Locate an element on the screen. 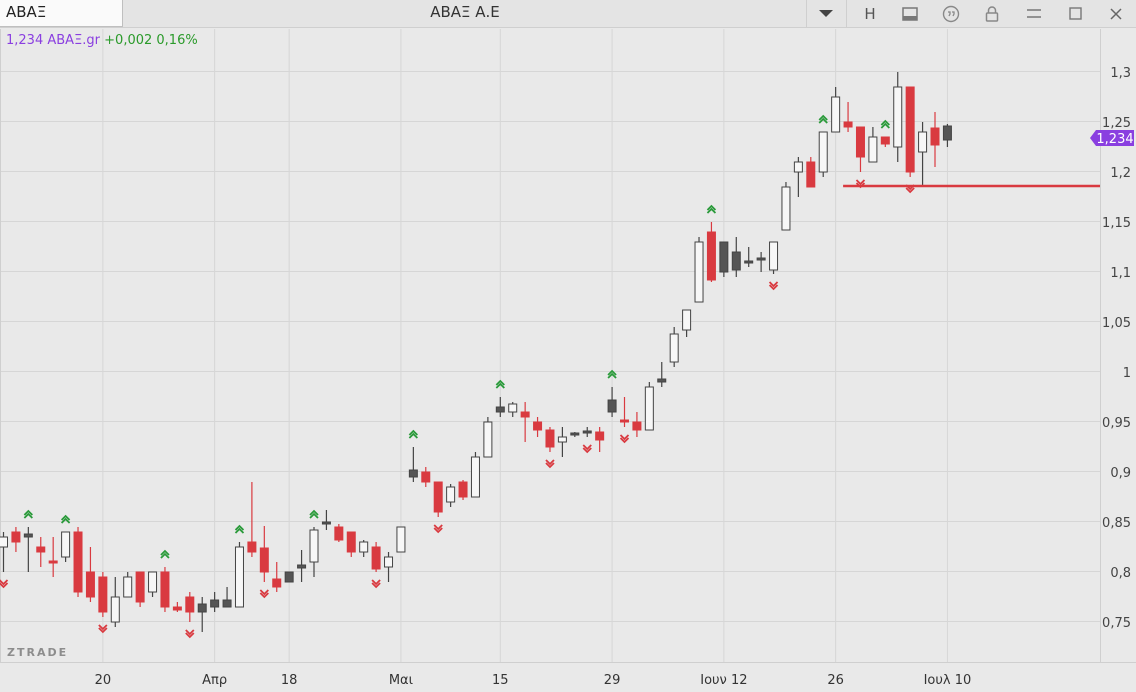 This screenshot has height=692, width=1136. dropdown-button is located at coordinates (826, 13).